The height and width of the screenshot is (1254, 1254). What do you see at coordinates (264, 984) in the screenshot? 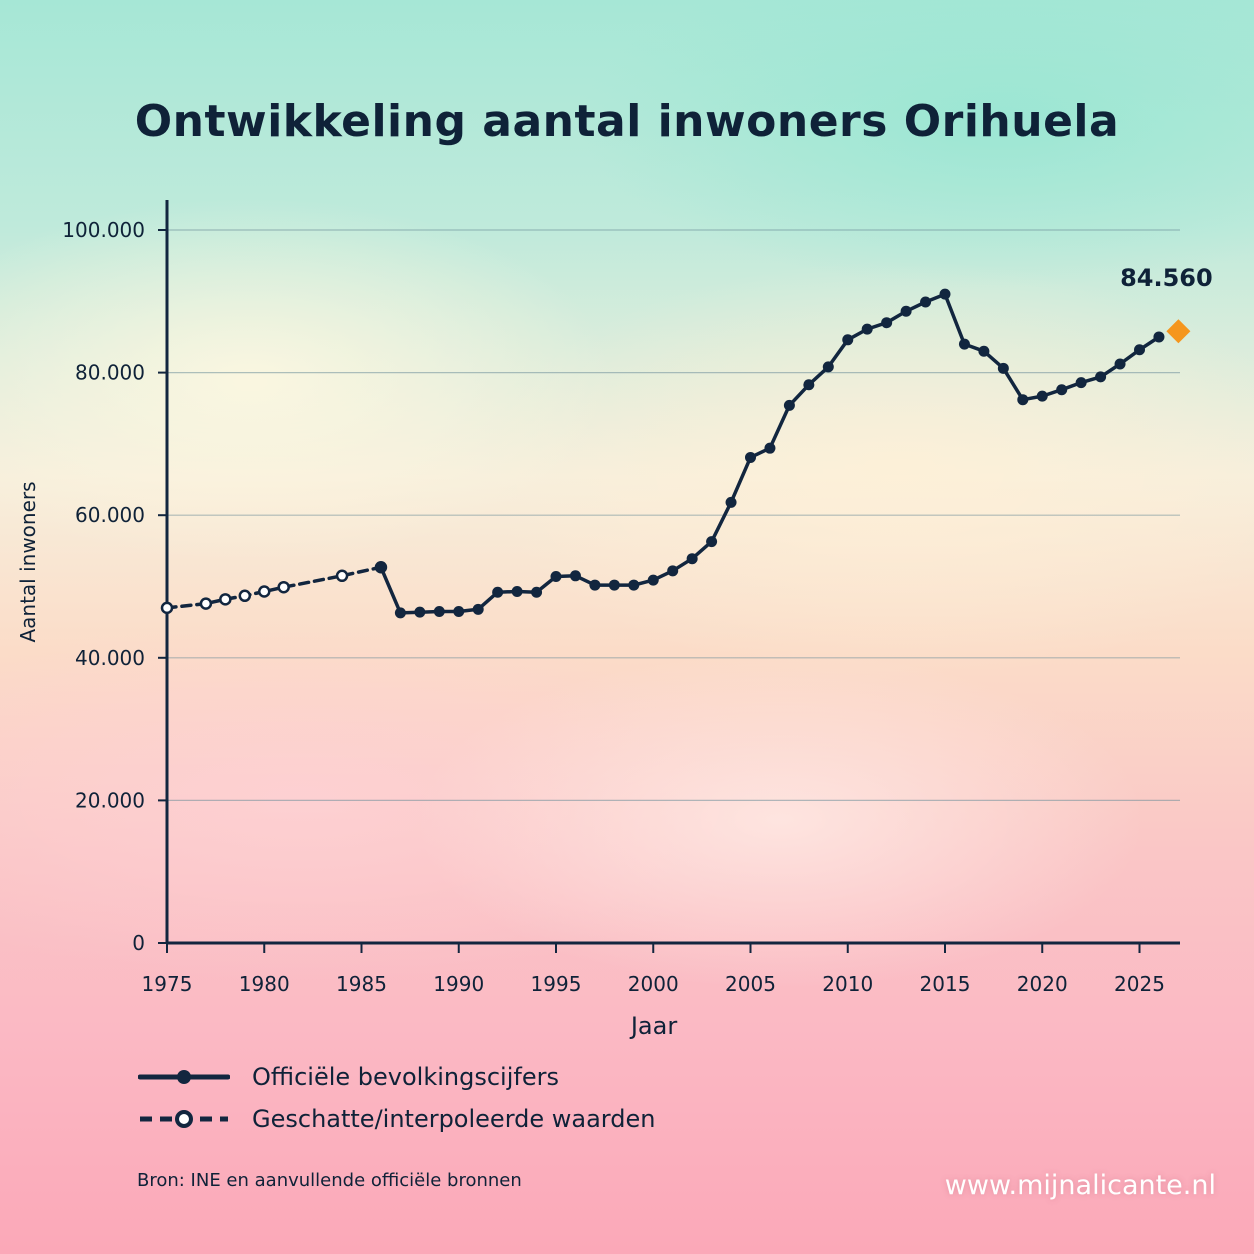
I see `x-tick-label-1: 1980` at bounding box center [264, 984].